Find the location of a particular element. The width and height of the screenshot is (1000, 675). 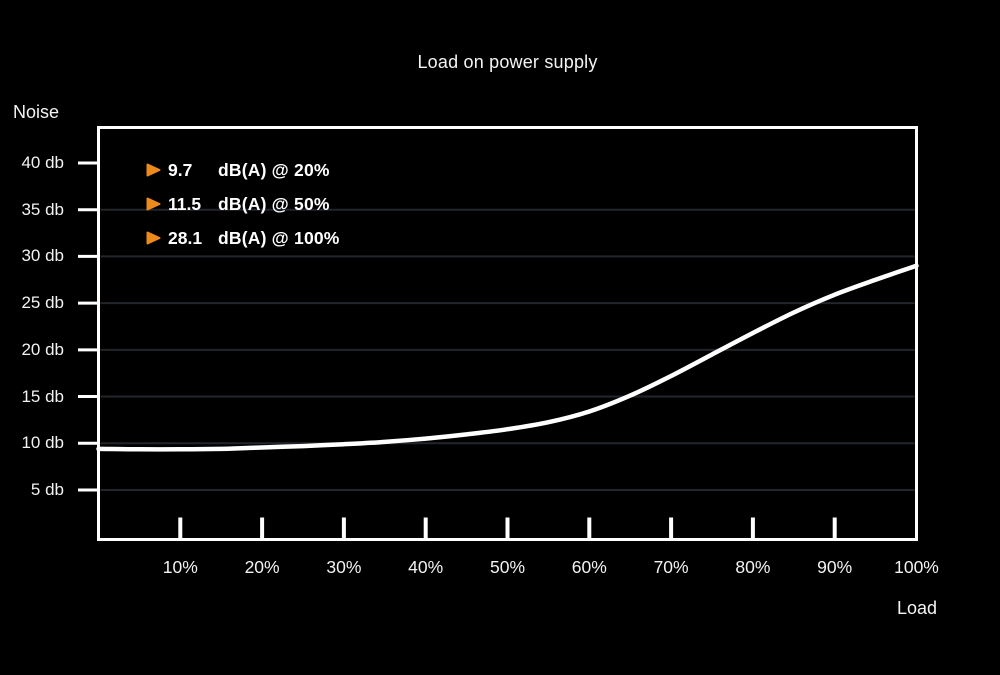

legend-row: 11.5 dB(A) @ 50% is located at coordinates (243, 204).